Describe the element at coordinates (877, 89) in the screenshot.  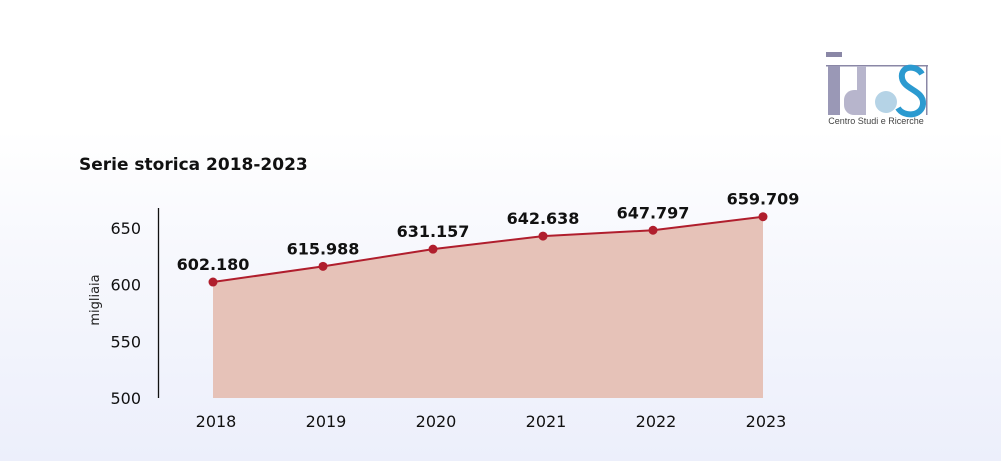
I see `idos-logo: Centro Studi e Ricerche` at that location.